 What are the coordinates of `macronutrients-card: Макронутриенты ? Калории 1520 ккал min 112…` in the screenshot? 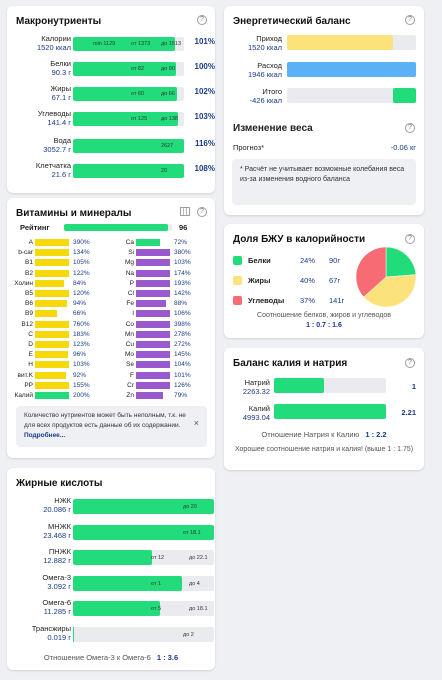 It's located at (111, 99).